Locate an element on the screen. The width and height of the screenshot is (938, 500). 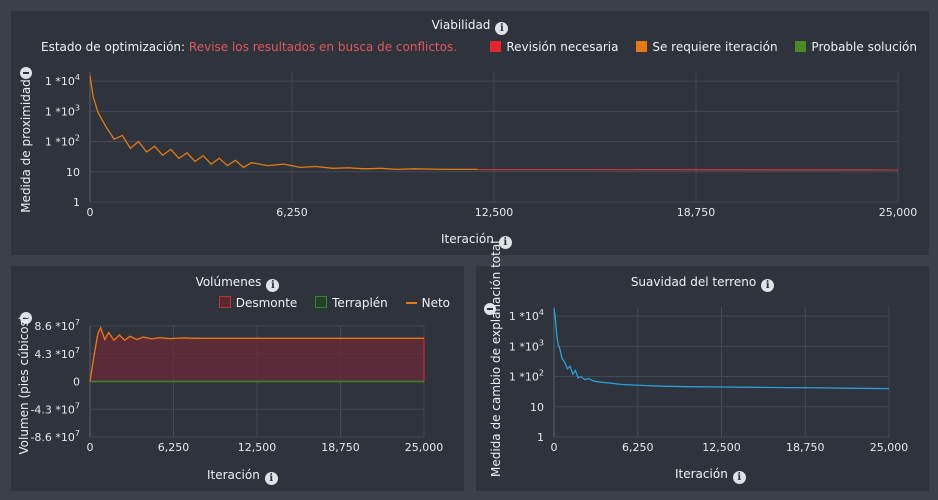
legend-item-iteracion: Se requiere iteración is located at coordinates (707, 47).